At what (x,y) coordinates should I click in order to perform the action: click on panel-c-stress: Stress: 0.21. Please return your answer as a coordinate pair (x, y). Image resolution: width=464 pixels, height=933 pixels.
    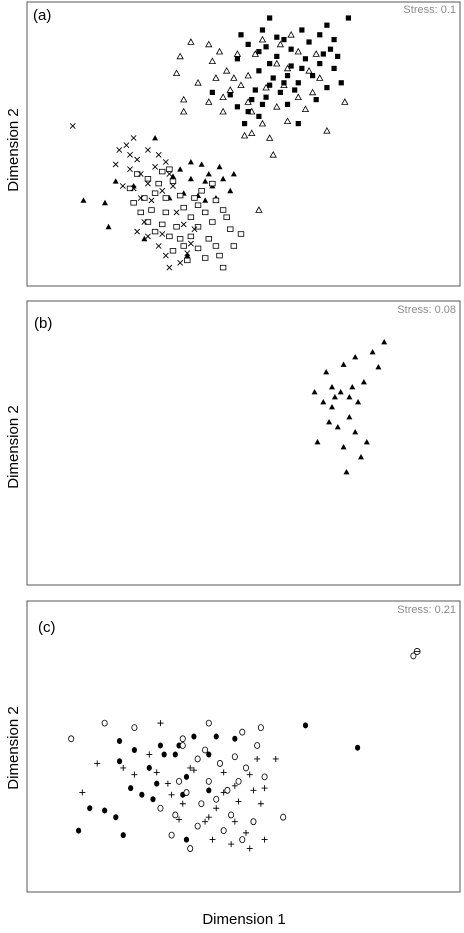
    Looking at the image, I should click on (426, 610).